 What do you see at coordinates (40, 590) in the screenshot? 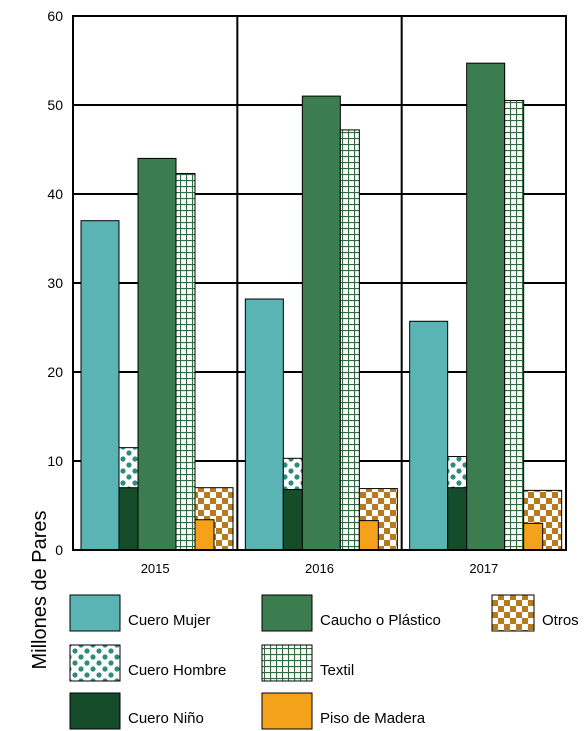
I see `y-axis-label: Millones de Pares` at bounding box center [40, 590].